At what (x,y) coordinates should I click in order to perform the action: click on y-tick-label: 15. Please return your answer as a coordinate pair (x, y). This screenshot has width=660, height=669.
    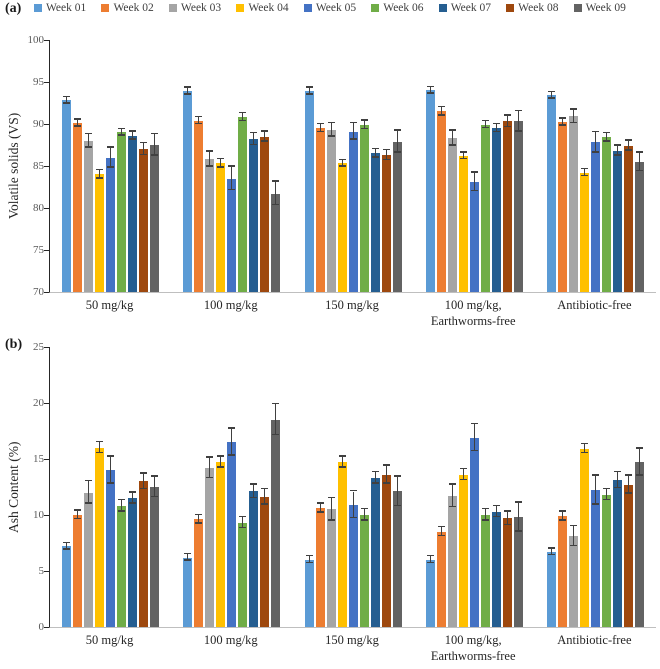
    Looking at the image, I should click on (38, 458).